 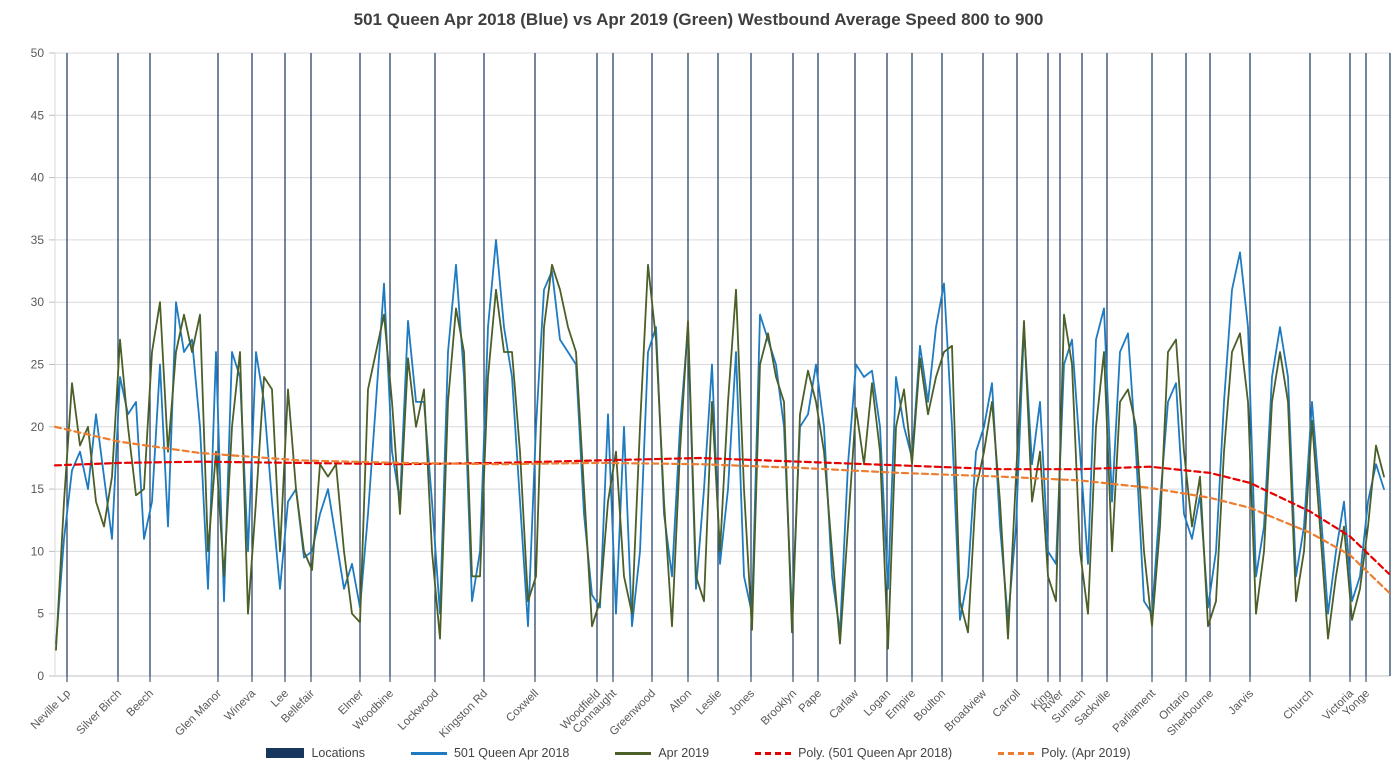 I want to click on x-axis-label: Kingston Rd, so click(x=463, y=714).